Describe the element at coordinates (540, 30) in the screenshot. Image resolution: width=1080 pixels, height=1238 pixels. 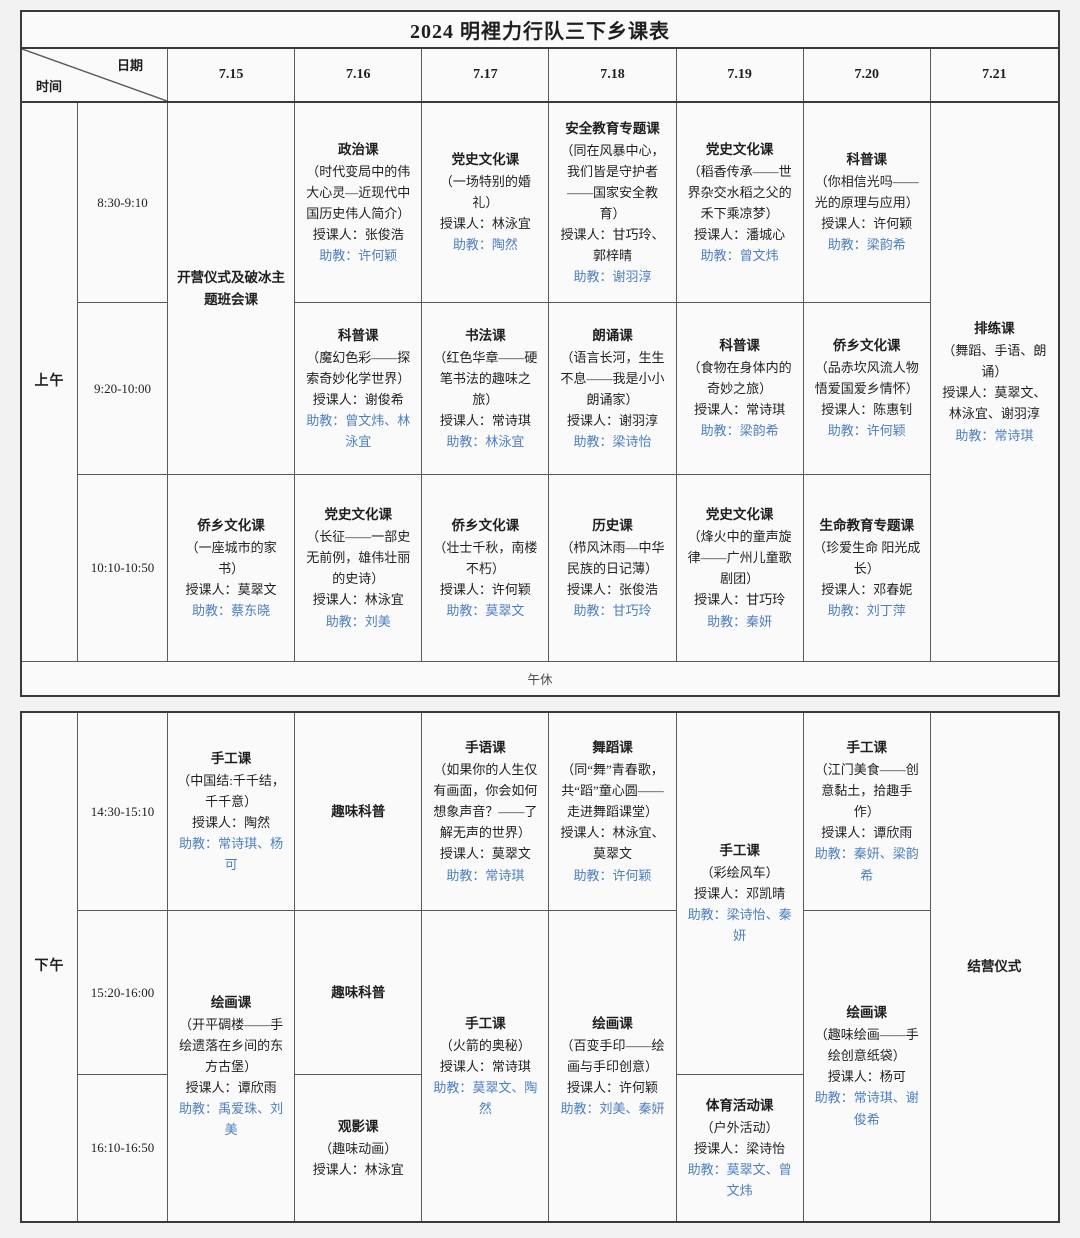
I see `page-title: 2024 明裡力行队三下乡课表` at that location.